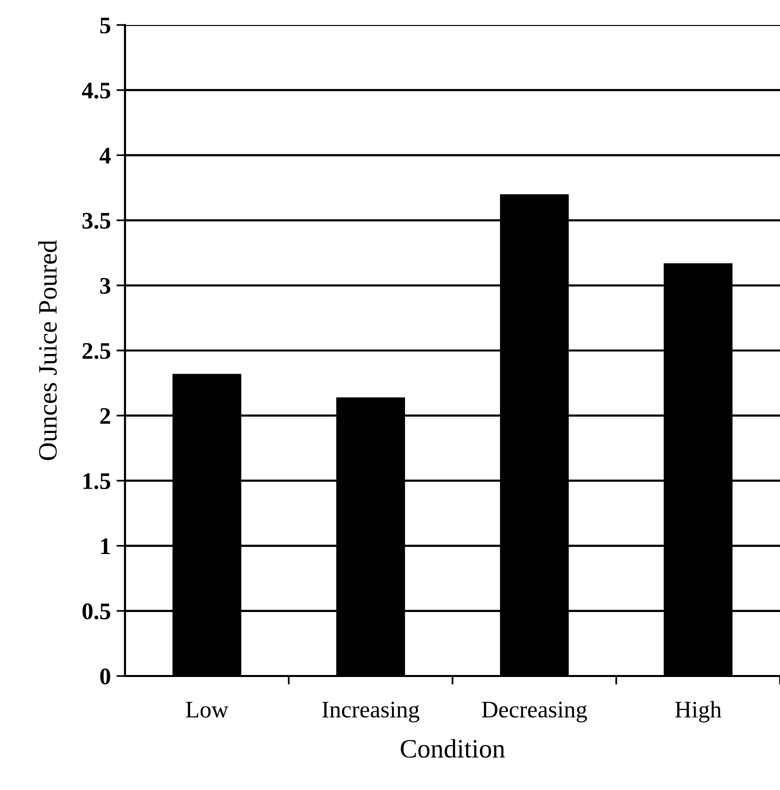 The width and height of the screenshot is (780, 790). I want to click on y-tick-label: 3, so click(105, 286).